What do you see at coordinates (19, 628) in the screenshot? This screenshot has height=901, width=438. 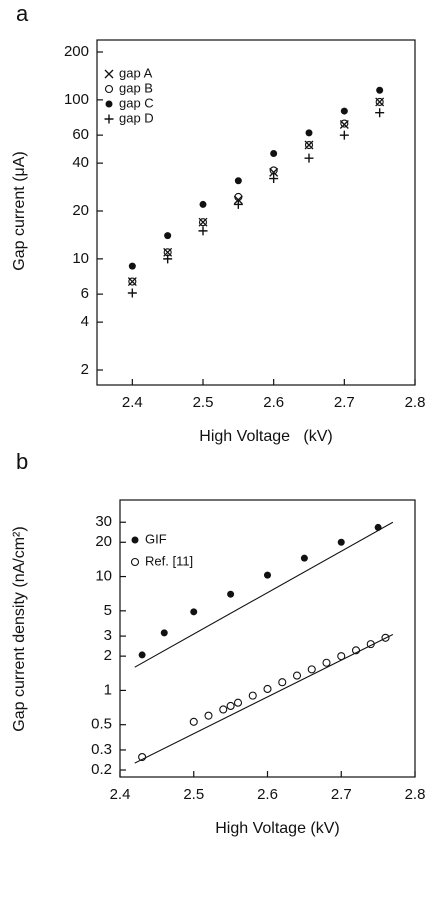 I see `y-axis-label: Gap current density (nA/cm²)` at bounding box center [19, 628].